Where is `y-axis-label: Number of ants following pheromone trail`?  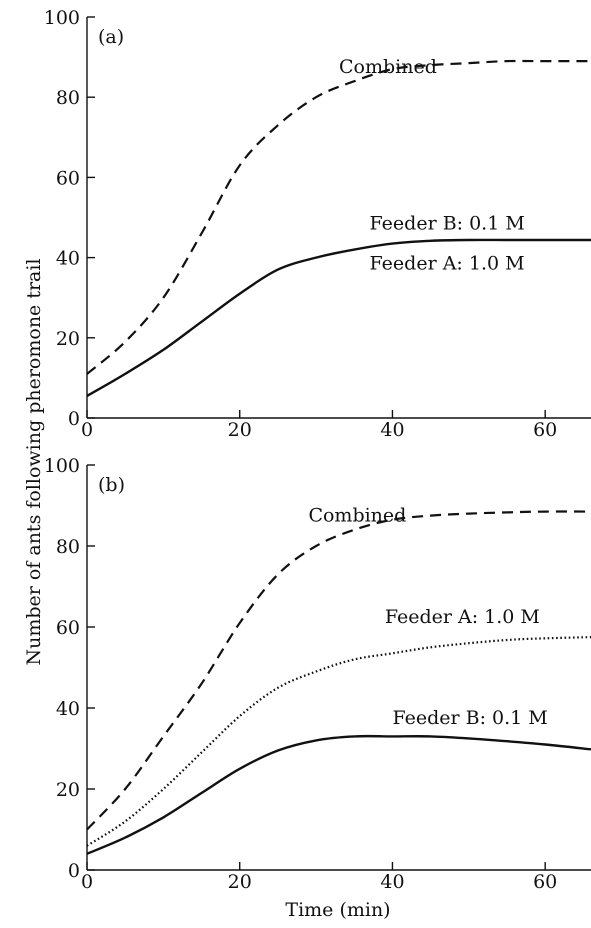
y-axis-label: Number of ants following pheromone trail is located at coordinates (34, 461).